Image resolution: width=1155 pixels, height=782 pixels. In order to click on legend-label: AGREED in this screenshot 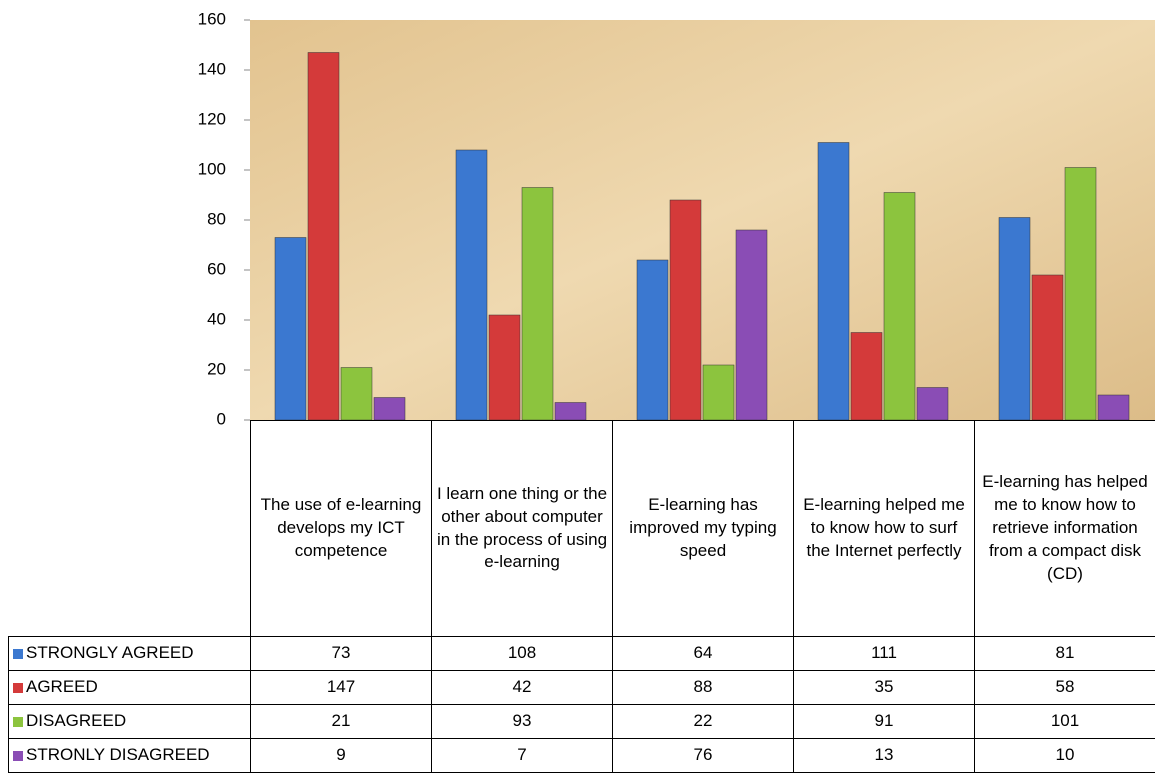, I will do `click(62, 687)`.